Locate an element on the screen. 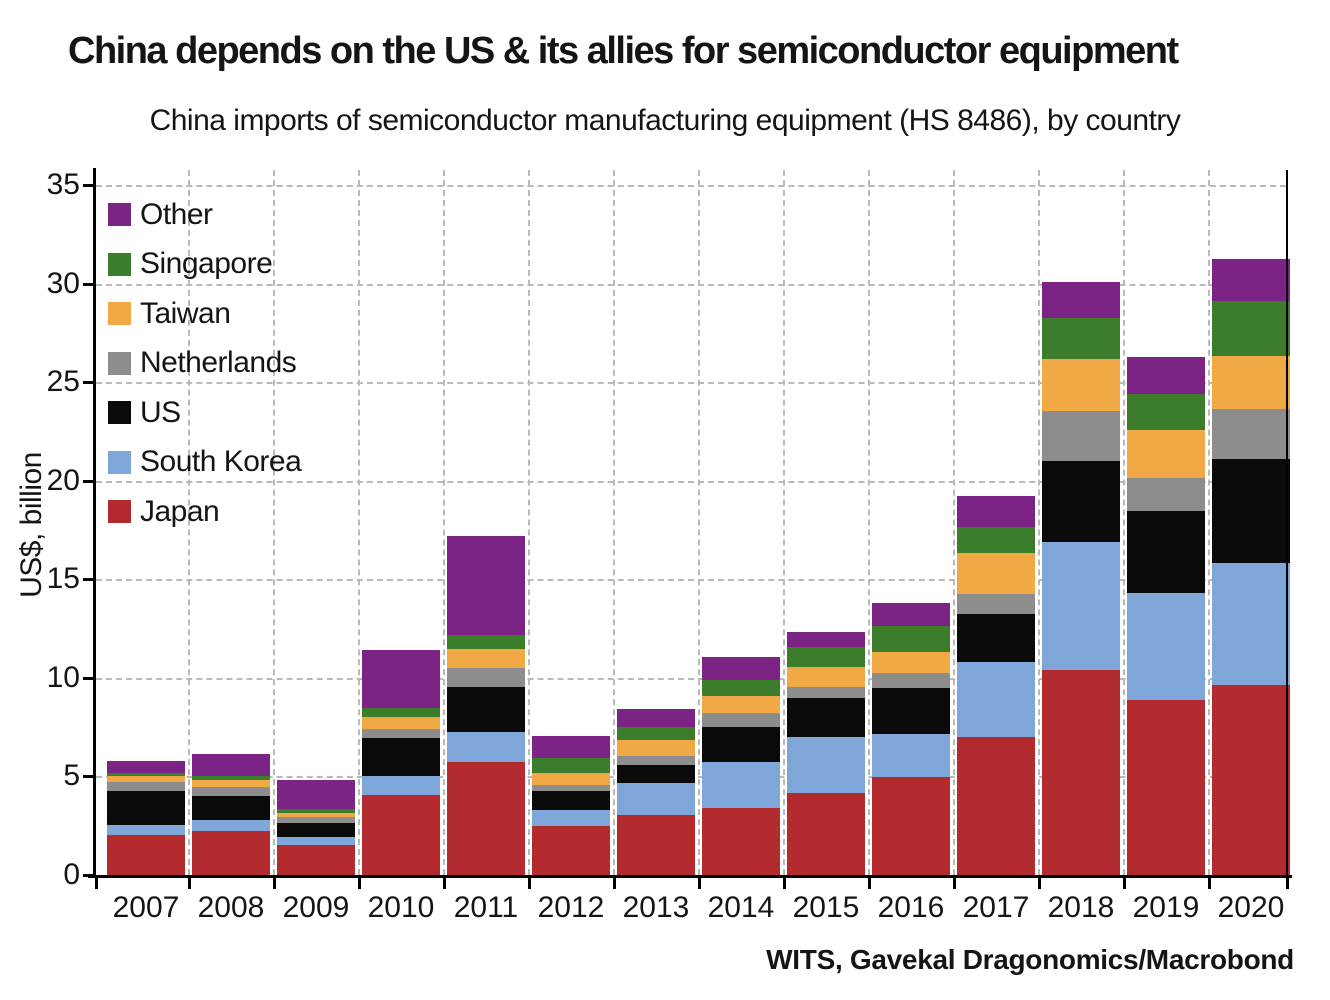 This screenshot has height=1000, width=1330. bar-segment-2009-us is located at coordinates (316, 829).